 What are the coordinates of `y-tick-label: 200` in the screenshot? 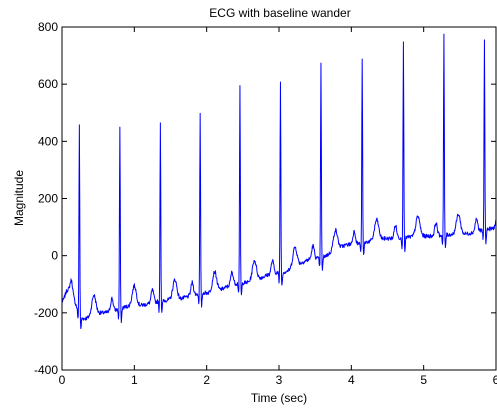 It's located at (48, 199).